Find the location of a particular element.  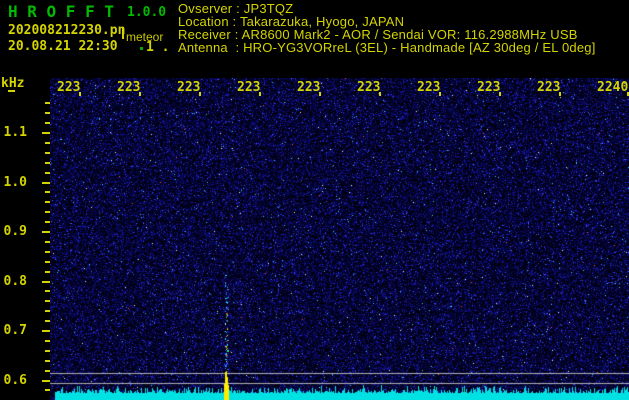

freq-label: 1.0 is located at coordinates (15, 182).